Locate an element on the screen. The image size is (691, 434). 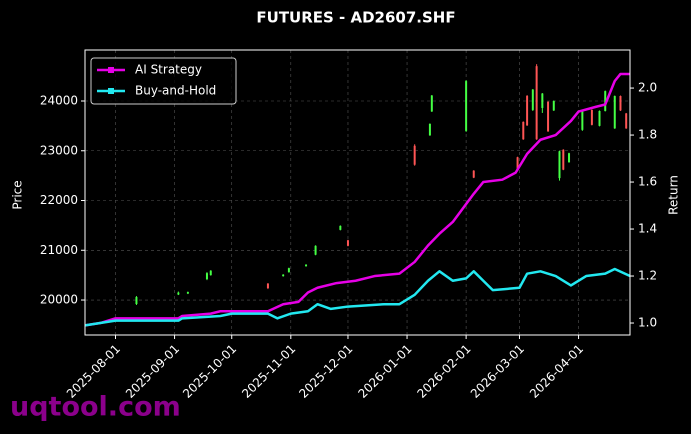
chart-title: FUTURES - AD2607.SHF is located at coordinates (355, 18).